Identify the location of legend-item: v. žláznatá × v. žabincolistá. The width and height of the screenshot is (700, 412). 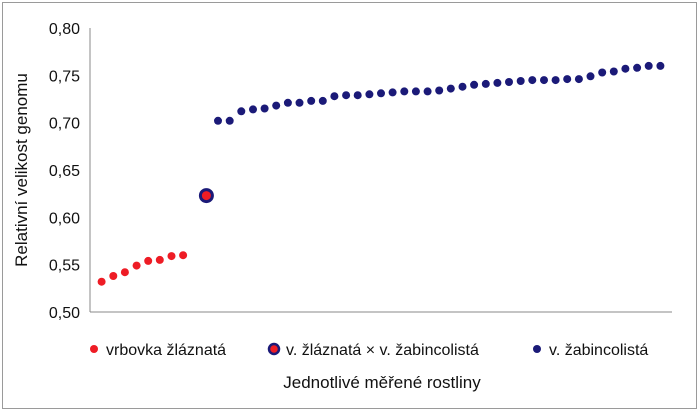
(373, 350).